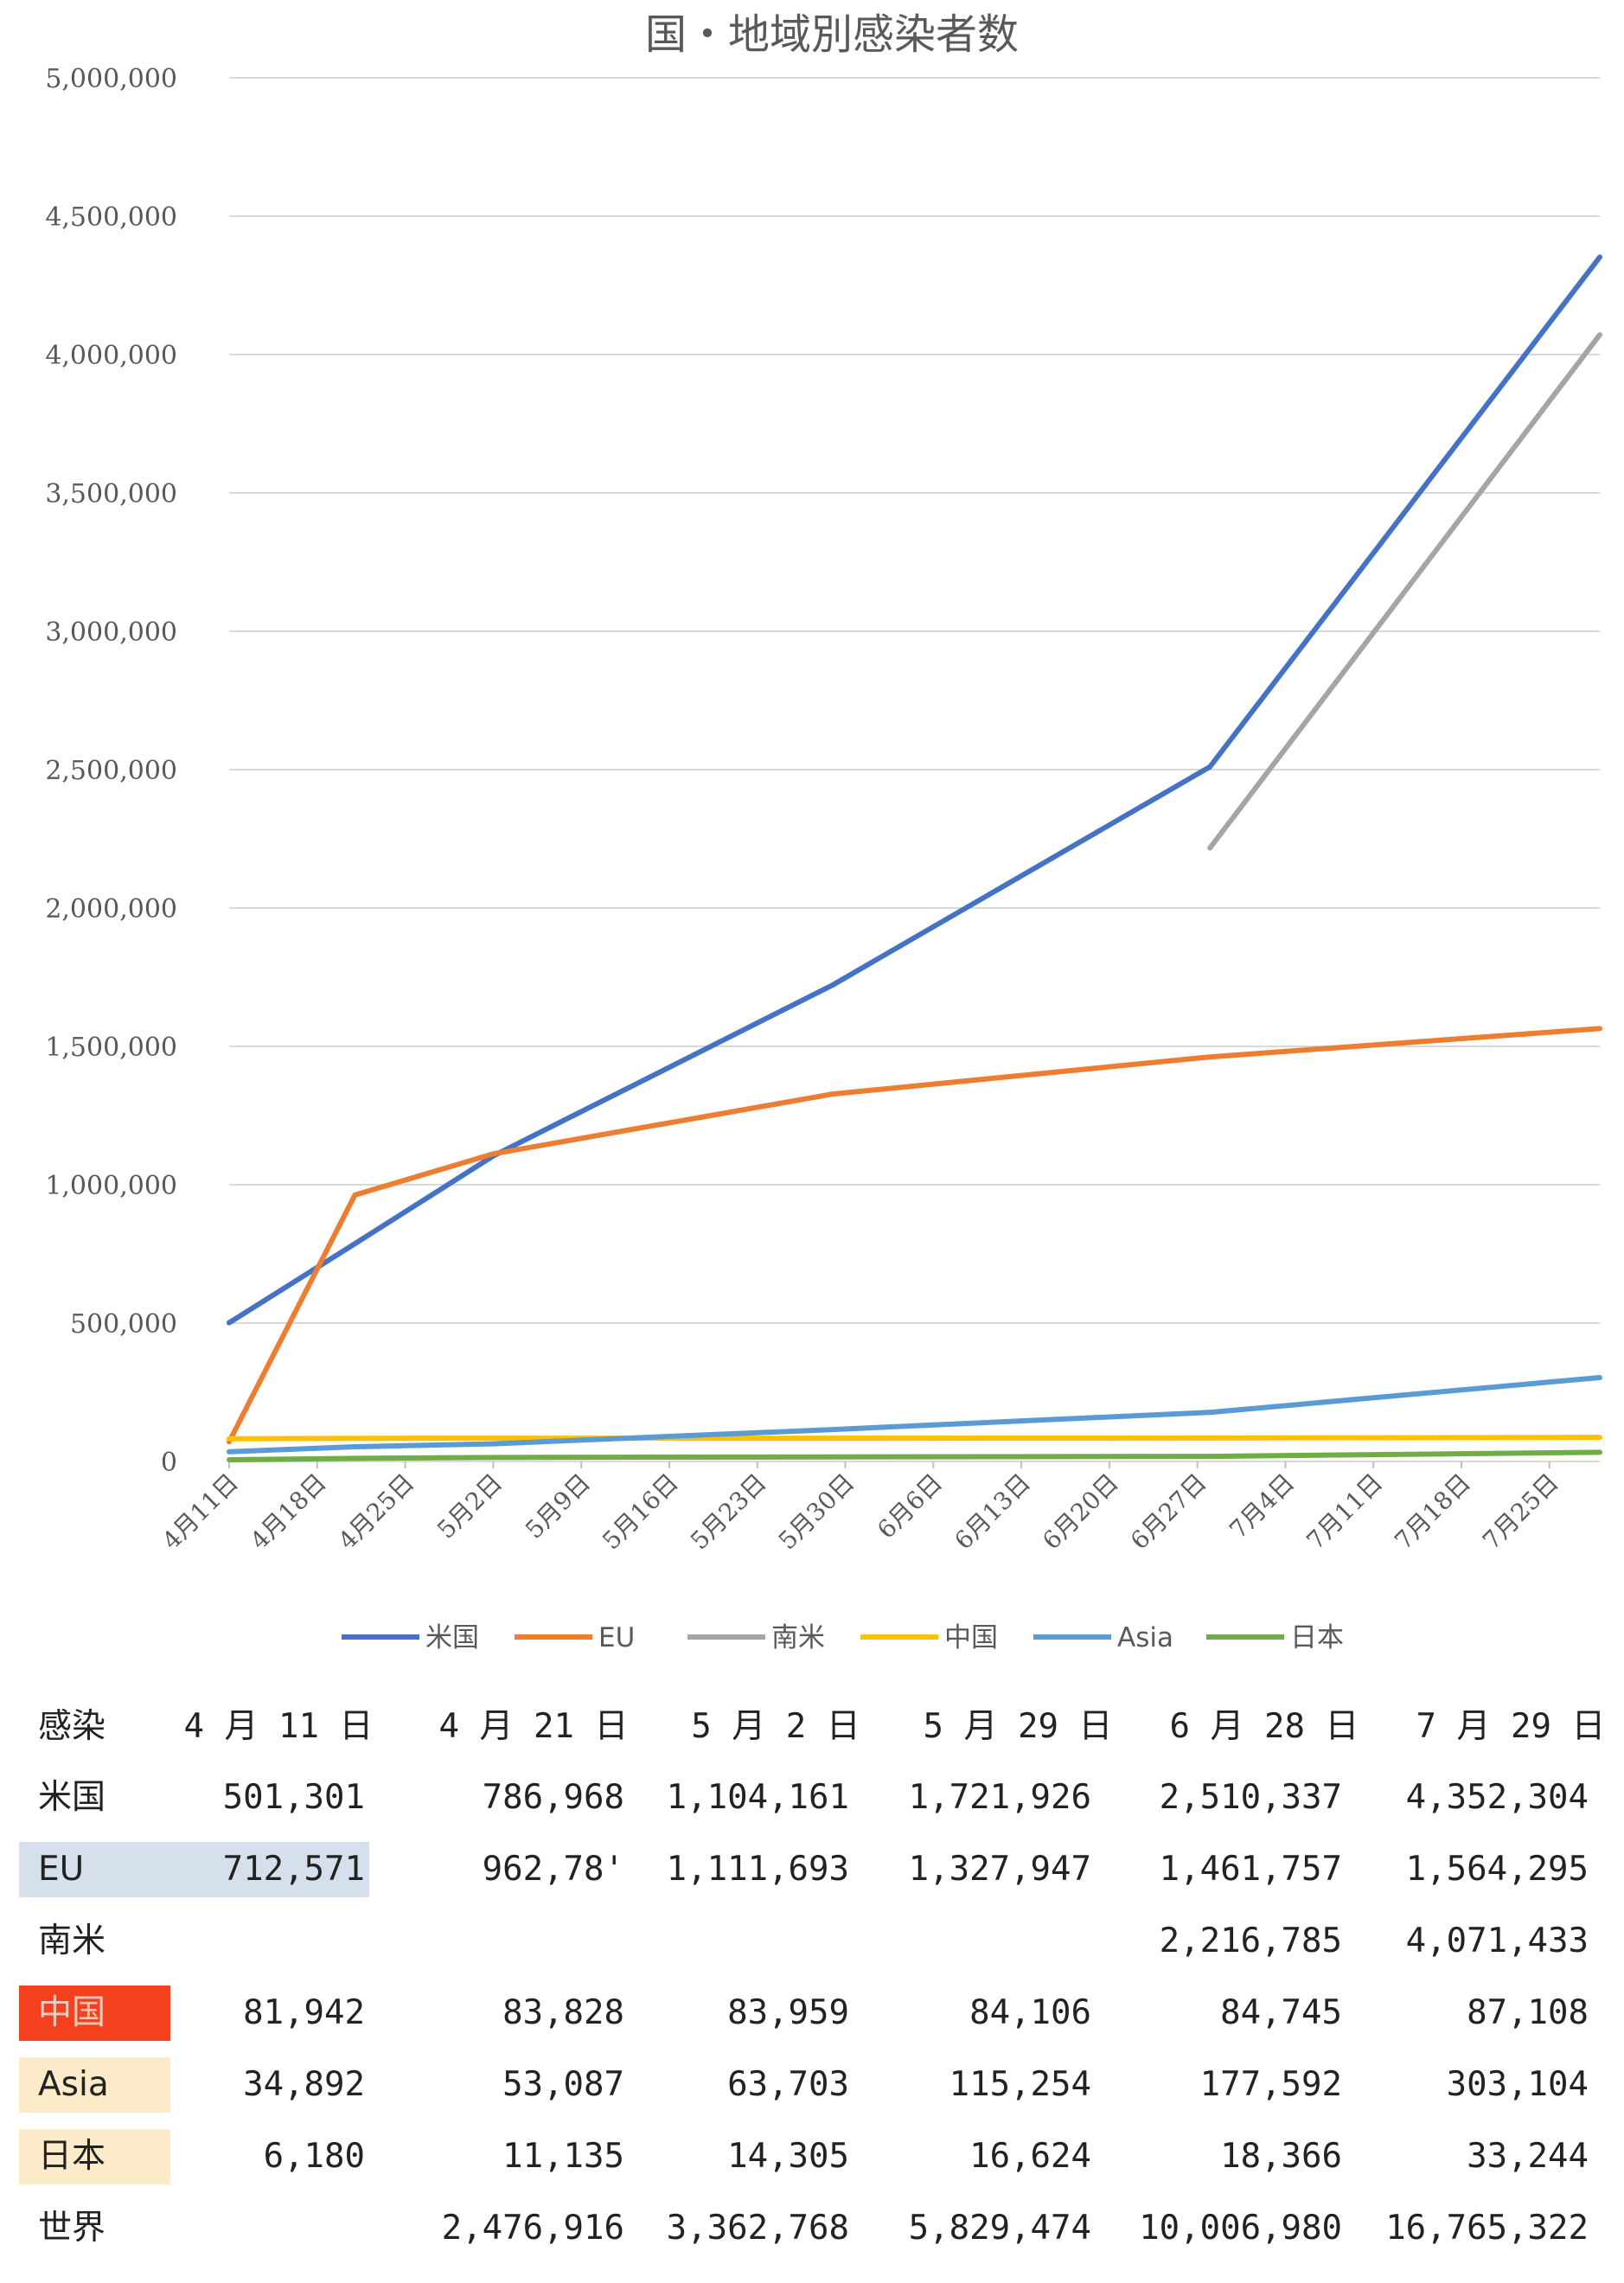 Image resolution: width=1624 pixels, height=2283 pixels. What do you see at coordinates (72, 2228) in the screenshot?
I see `table-row-label: 世界` at bounding box center [72, 2228].